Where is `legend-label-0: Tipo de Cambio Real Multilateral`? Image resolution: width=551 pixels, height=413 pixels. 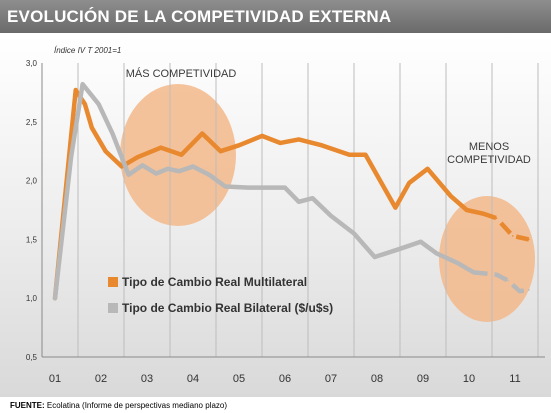
legend-label-0: Tipo de Cambio Real Multilateral is located at coordinates (214, 282).